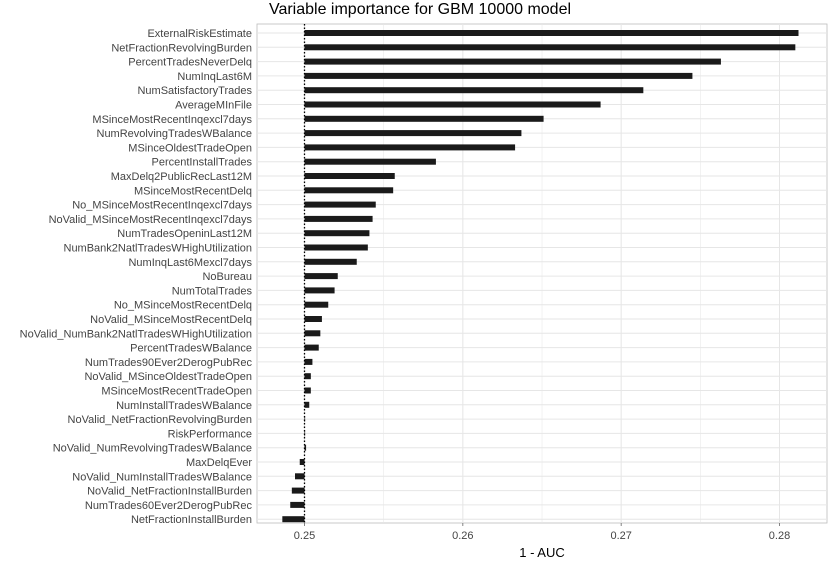  What do you see at coordinates (181, 48) in the screenshot?
I see `y-tick-label: NetFractionRevolvingBurden` at bounding box center [181, 48].